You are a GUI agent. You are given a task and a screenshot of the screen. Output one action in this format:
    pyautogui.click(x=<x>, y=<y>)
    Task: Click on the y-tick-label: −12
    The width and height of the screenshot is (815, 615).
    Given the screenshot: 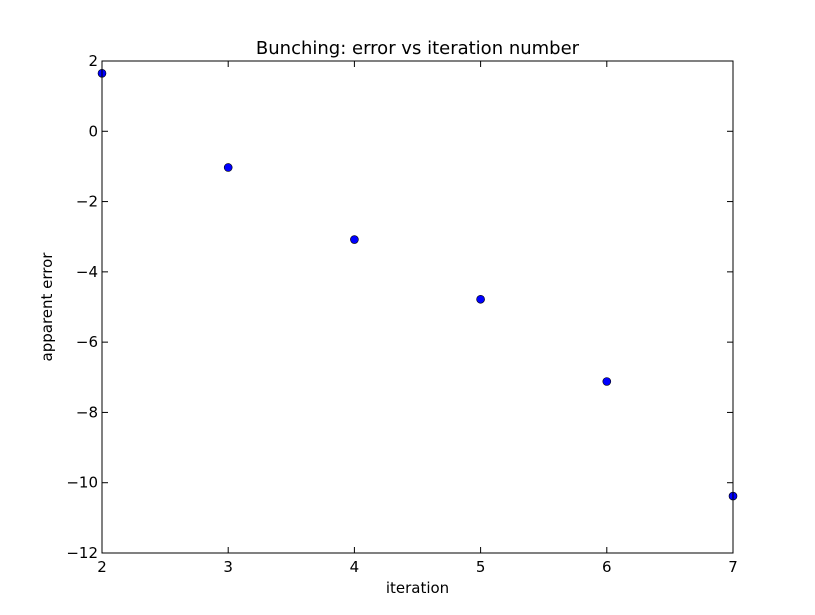 What is the action you would take?
    pyautogui.click(x=82, y=553)
    